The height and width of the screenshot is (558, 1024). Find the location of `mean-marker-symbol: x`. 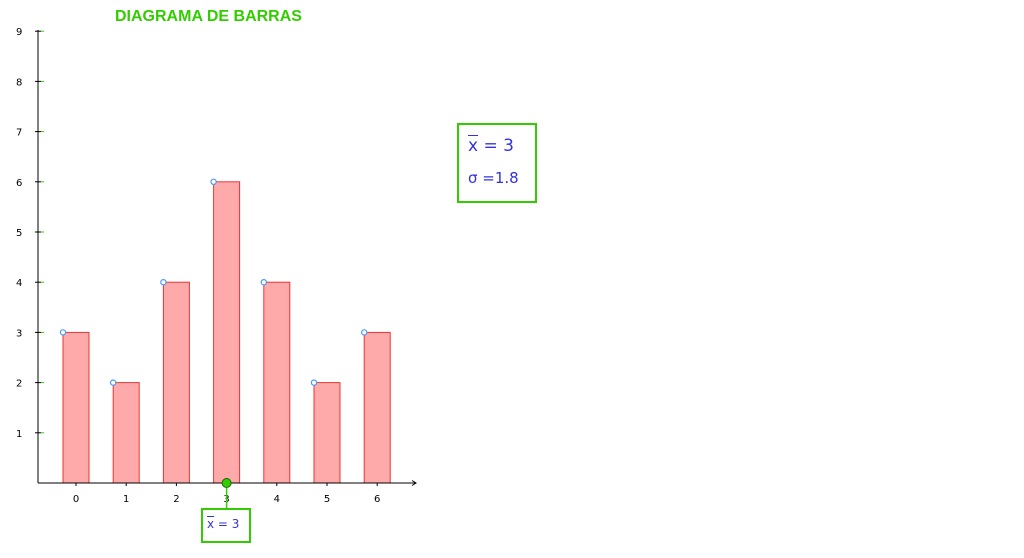

mean-marker-symbol: x is located at coordinates (211, 524).